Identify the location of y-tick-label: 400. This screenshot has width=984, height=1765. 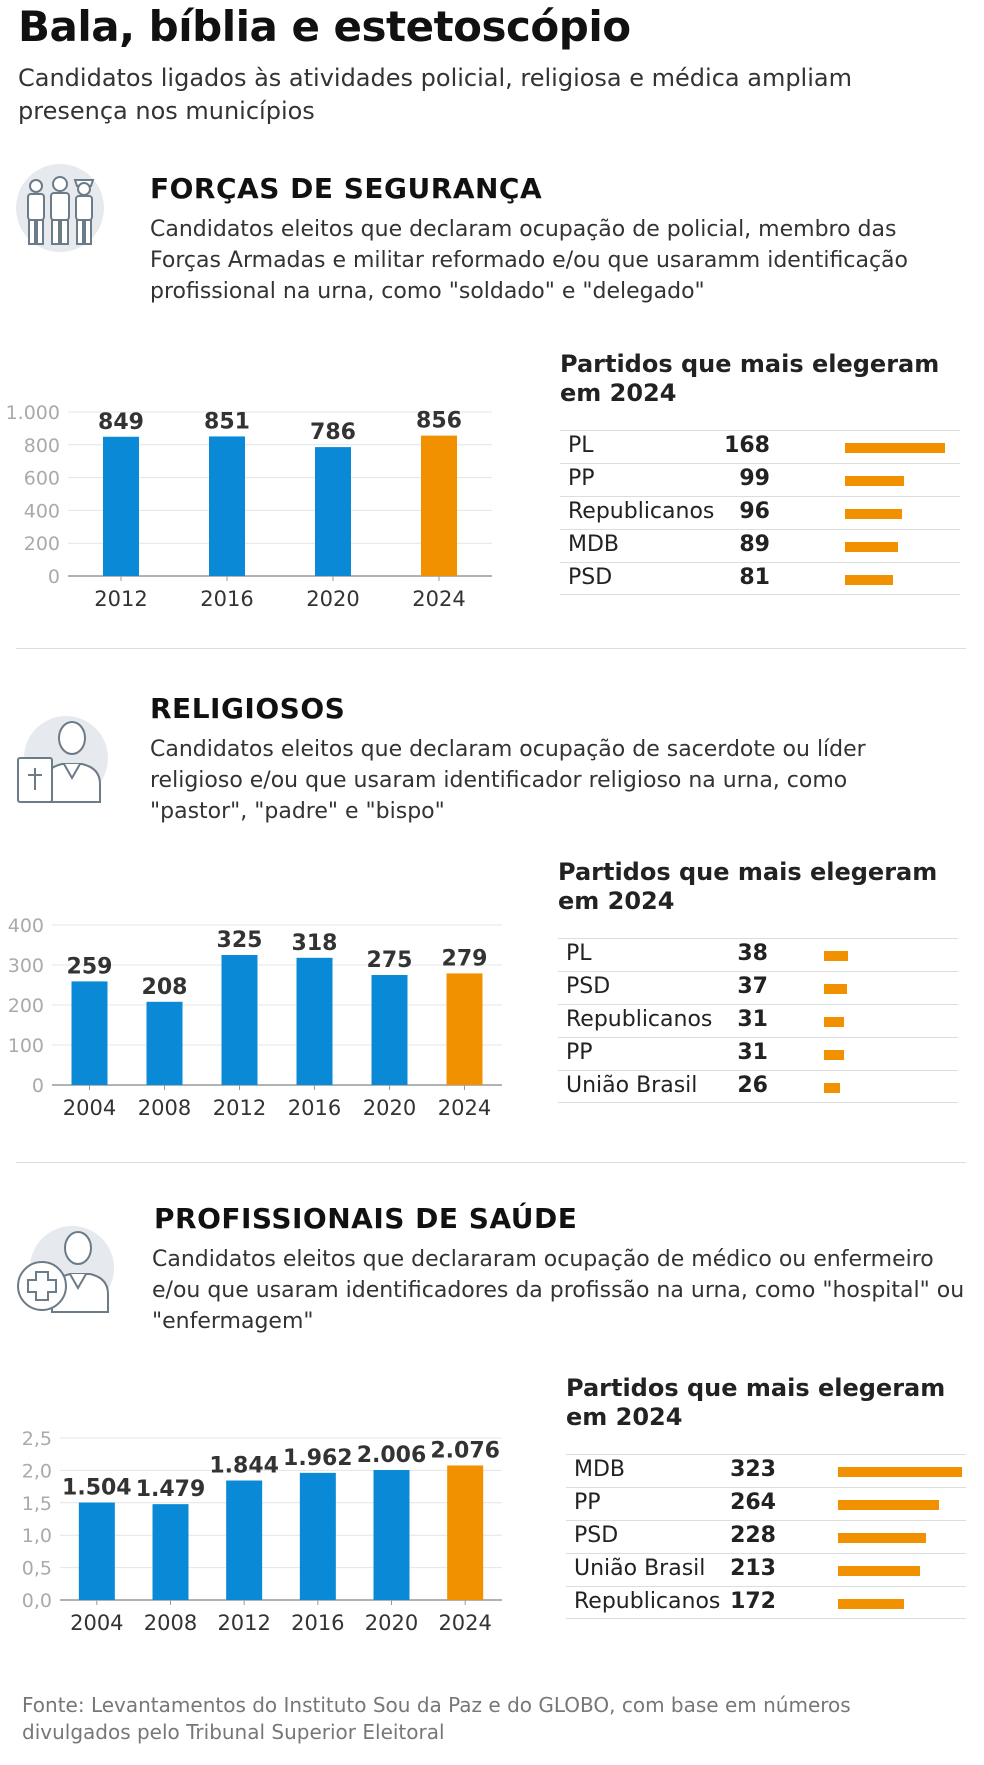
(42, 511).